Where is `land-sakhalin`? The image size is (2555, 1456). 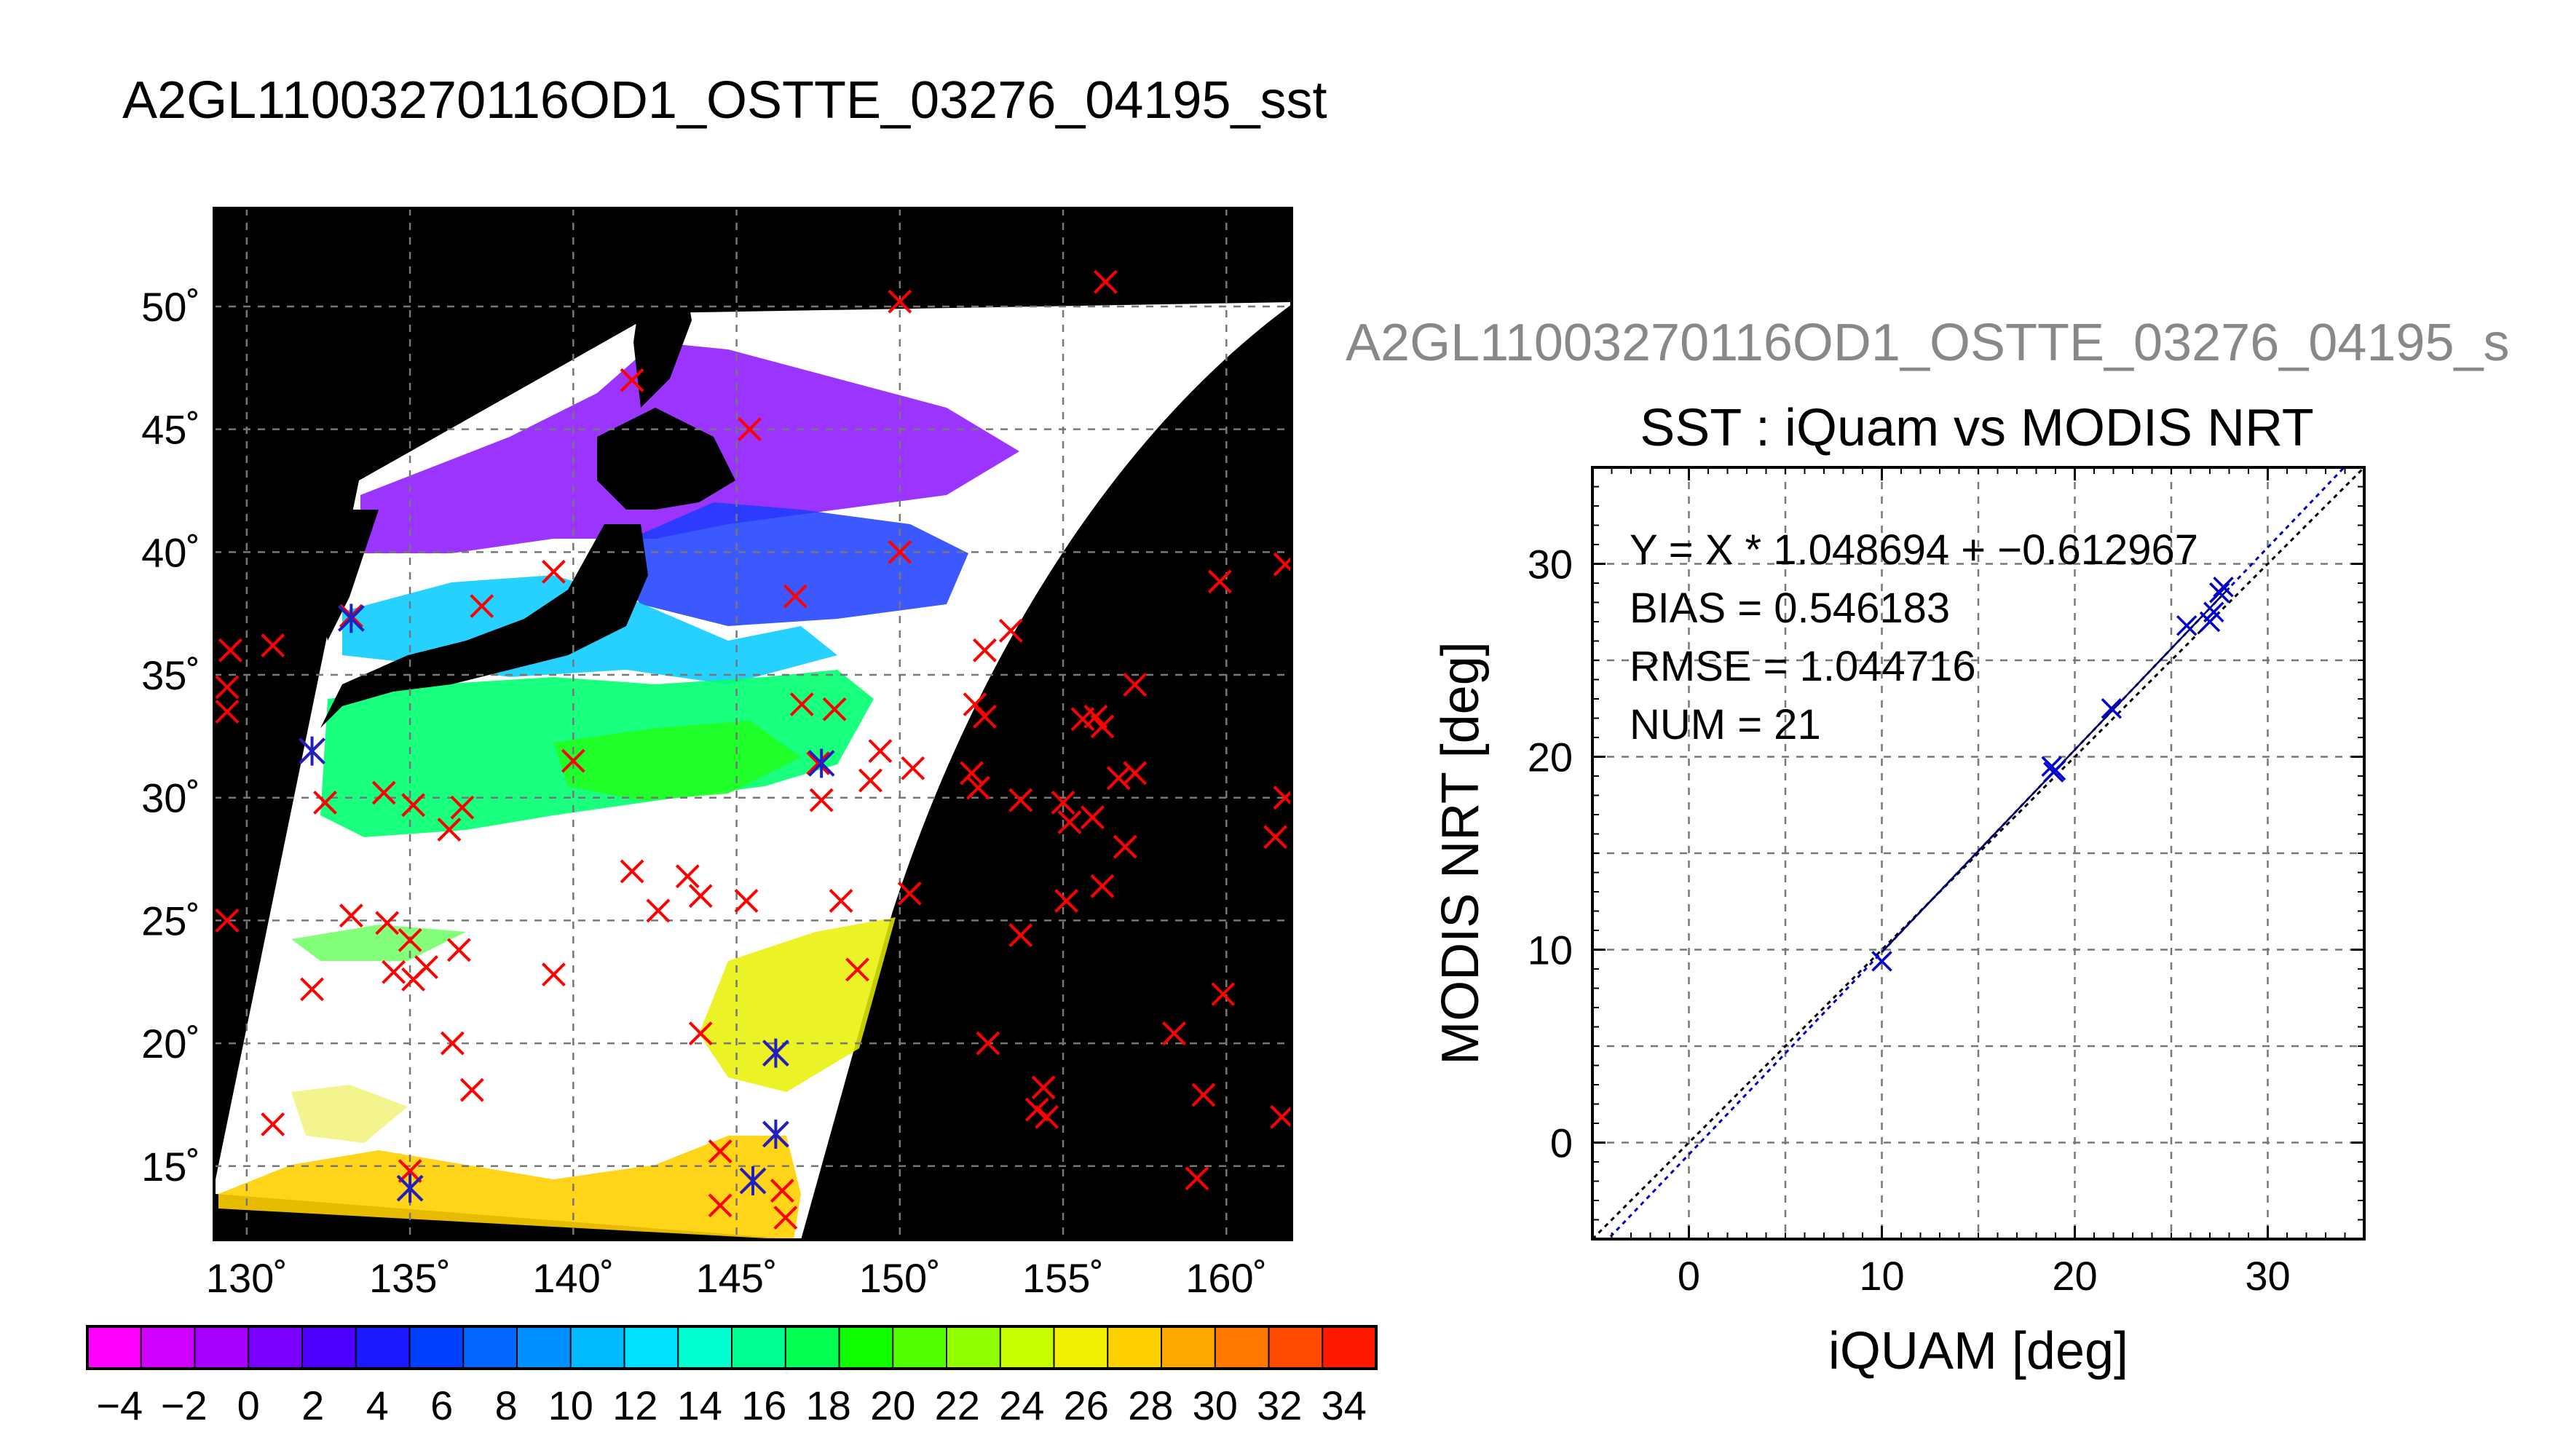 land-sakhalin is located at coordinates (659, 313).